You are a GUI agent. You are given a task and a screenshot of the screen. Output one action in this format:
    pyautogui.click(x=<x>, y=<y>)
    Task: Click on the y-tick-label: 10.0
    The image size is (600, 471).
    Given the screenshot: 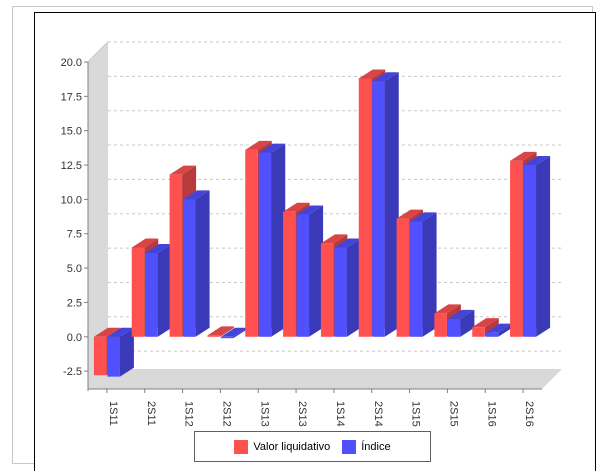 What is the action you would take?
    pyautogui.click(x=71, y=200)
    